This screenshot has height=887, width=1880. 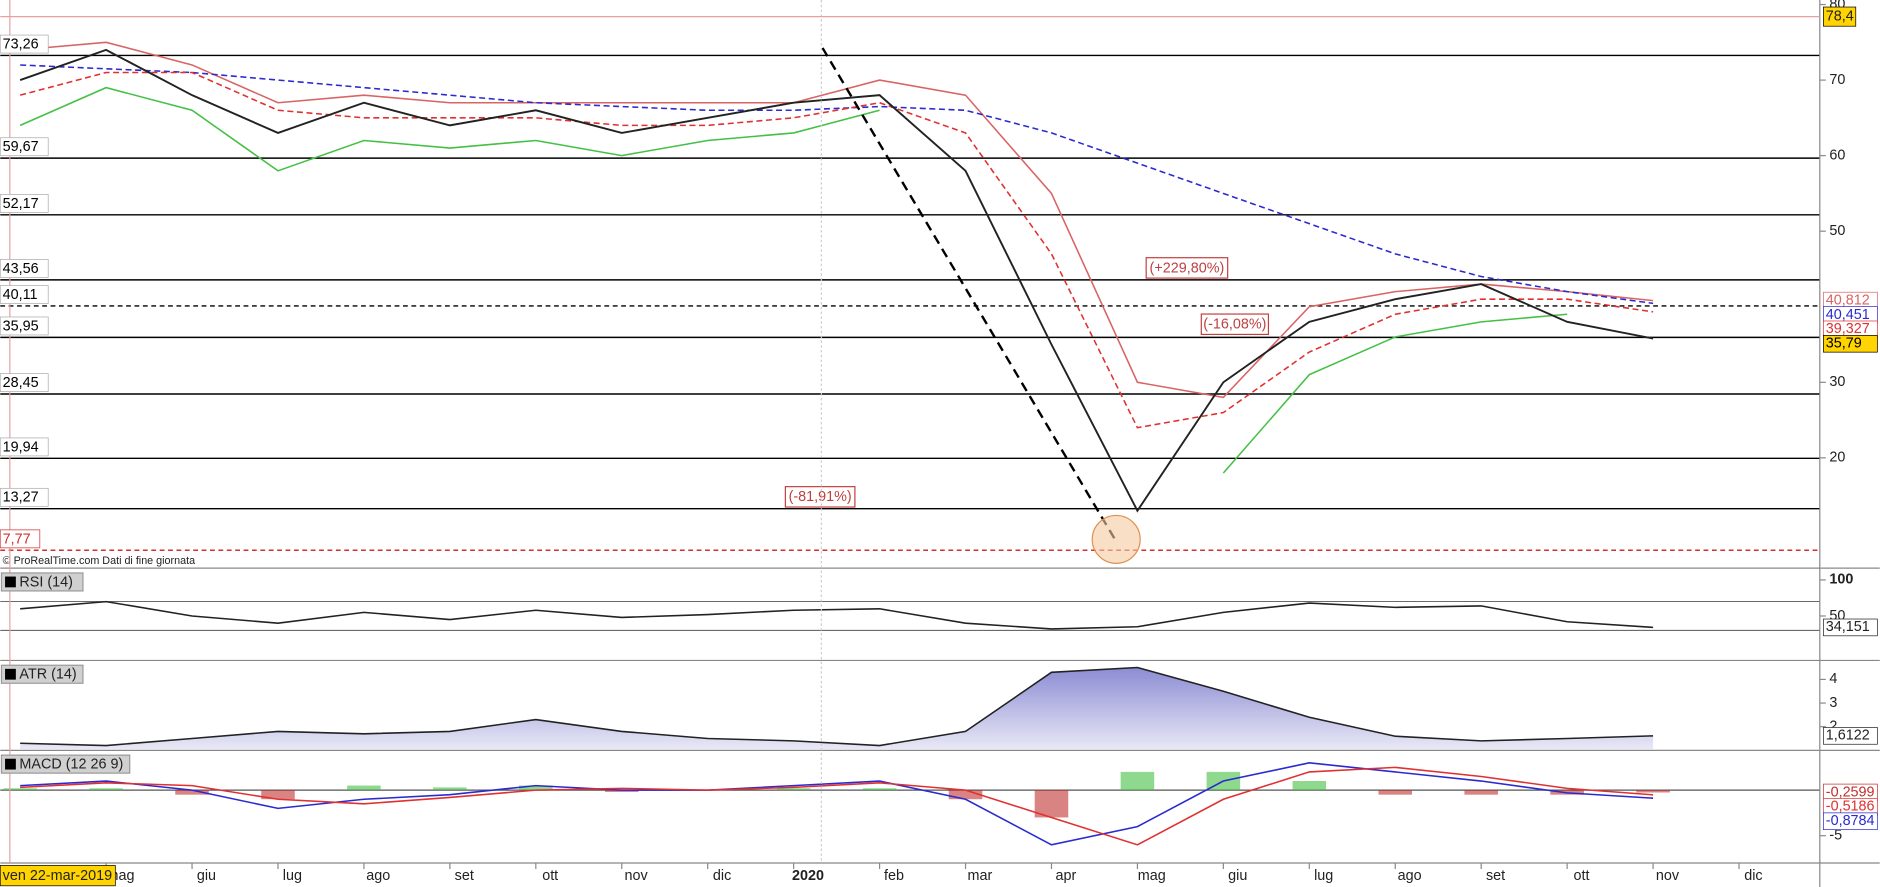 What do you see at coordinates (47, 675) in the screenshot?
I see `panel-title: ATR (14)` at bounding box center [47, 675].